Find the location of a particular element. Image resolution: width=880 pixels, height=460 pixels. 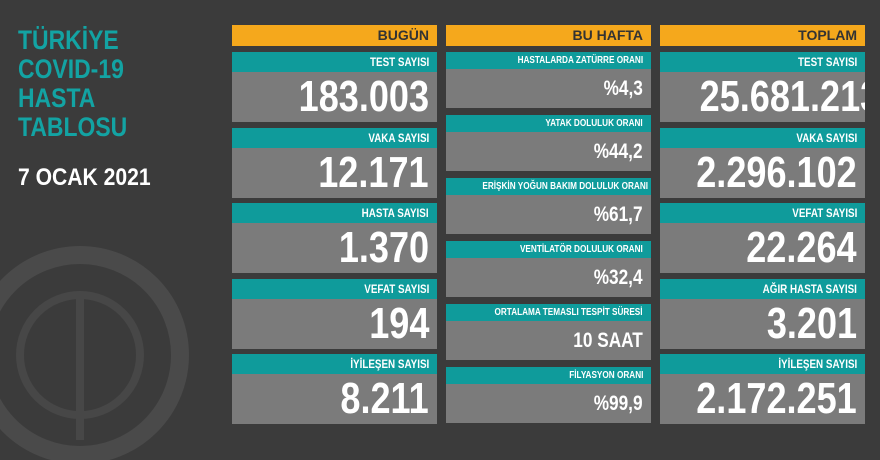

value-text: 12.171 is located at coordinates (373, 172).